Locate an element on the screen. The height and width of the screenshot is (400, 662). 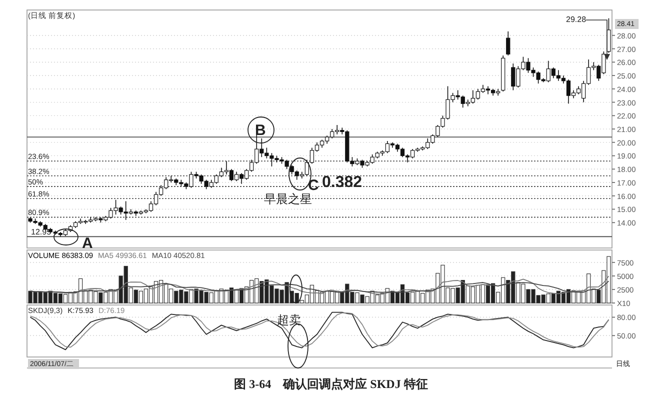
annotation: C is located at coordinates (313, 185).